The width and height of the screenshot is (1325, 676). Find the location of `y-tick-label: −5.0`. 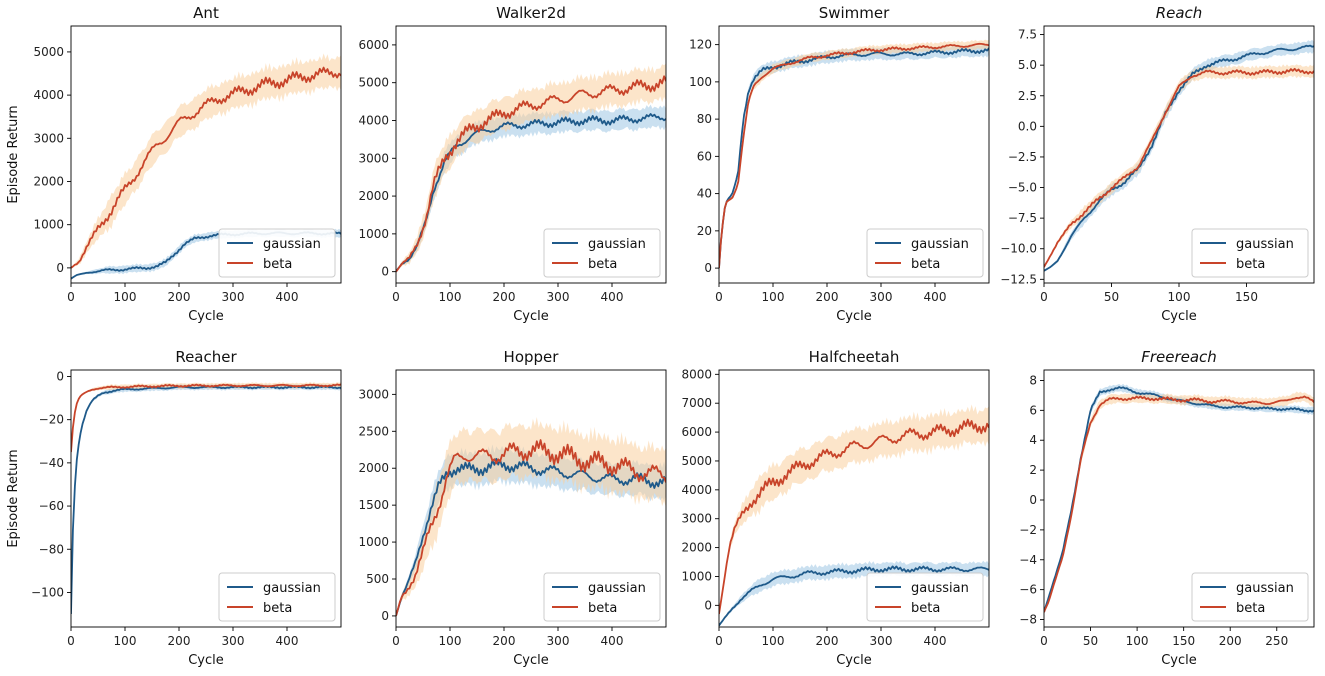

y-tick-label: −5.0 is located at coordinates (1022, 188).